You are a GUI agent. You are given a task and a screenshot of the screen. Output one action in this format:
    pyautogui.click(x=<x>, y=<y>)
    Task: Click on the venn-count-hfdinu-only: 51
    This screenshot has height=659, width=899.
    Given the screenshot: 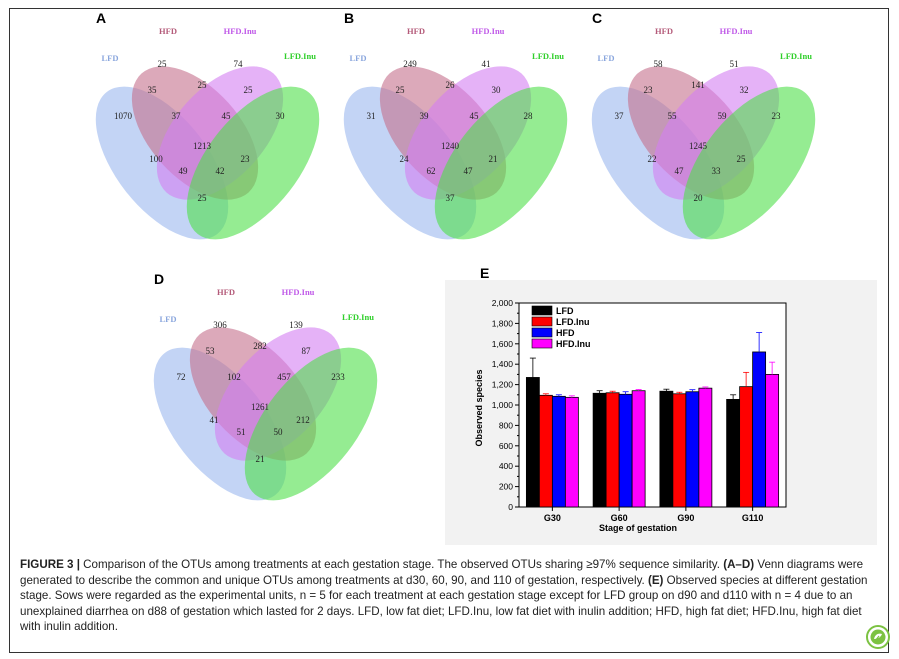 What is the action you would take?
    pyautogui.click(x=734, y=64)
    